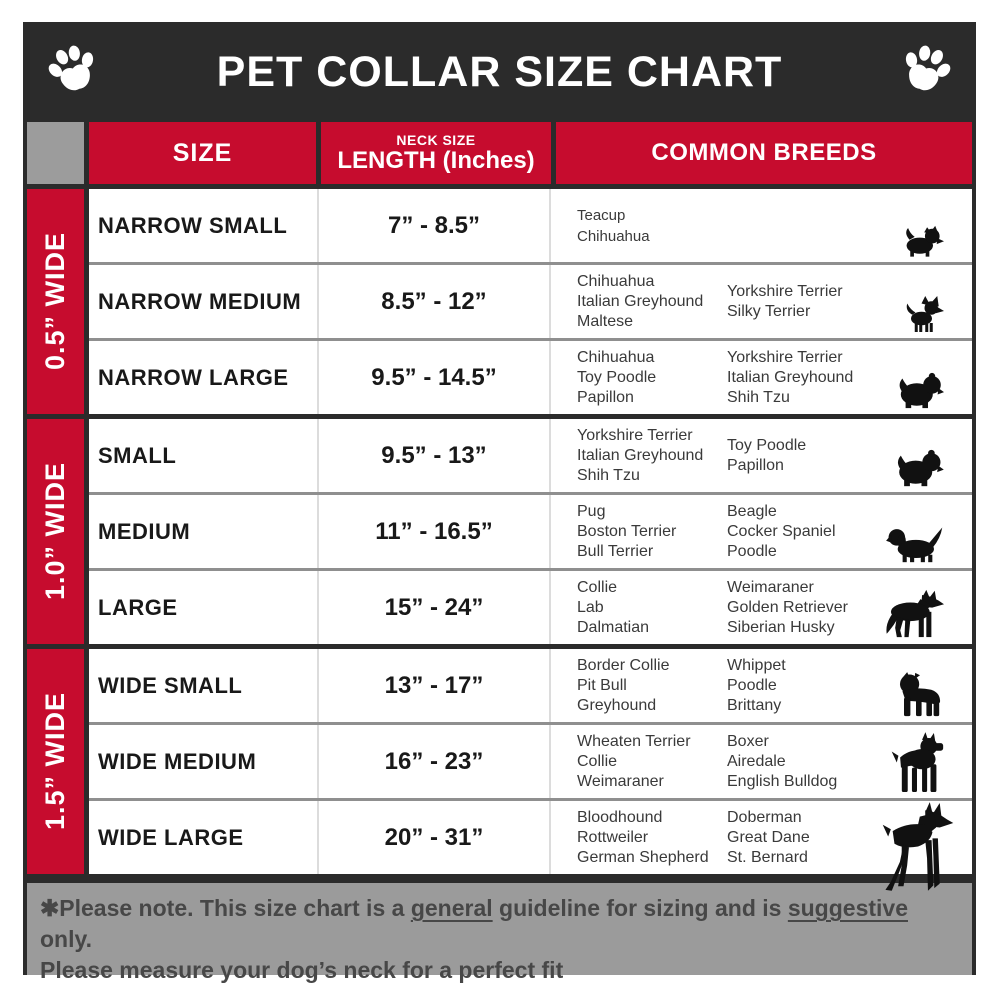  What do you see at coordinates (435, 761) in the screenshot?
I see `length-cell: 16” - 23”` at bounding box center [435, 761].